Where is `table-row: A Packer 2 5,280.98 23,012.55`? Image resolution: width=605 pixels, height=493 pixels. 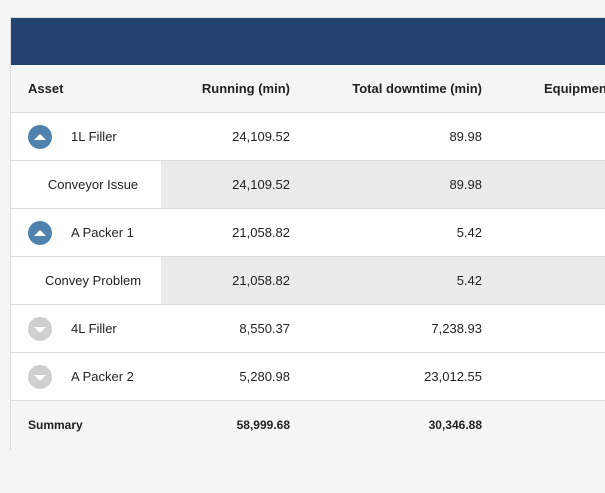
table-row: A Packer 2 5,280.98 23,012.55 is located at coordinates (308, 377).